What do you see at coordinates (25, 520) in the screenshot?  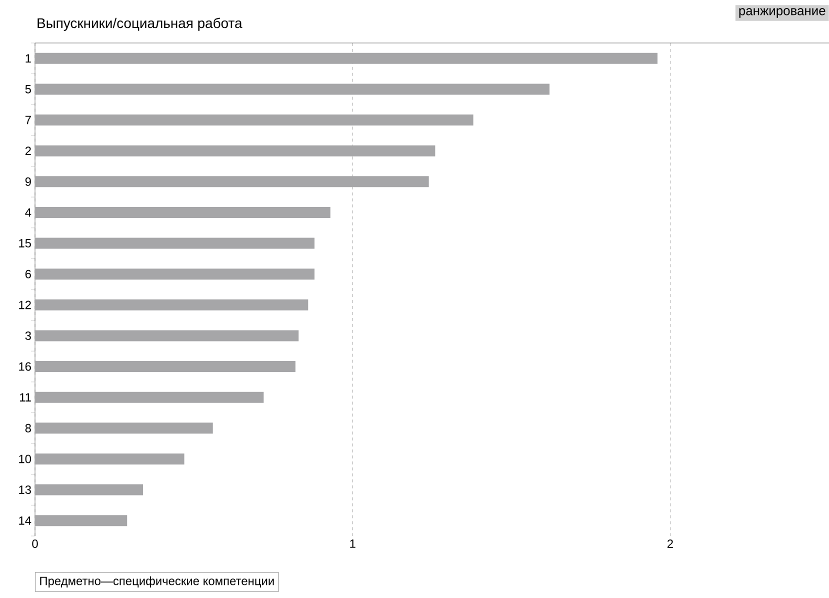 I see `y-tick-label: 14` at bounding box center [25, 520].